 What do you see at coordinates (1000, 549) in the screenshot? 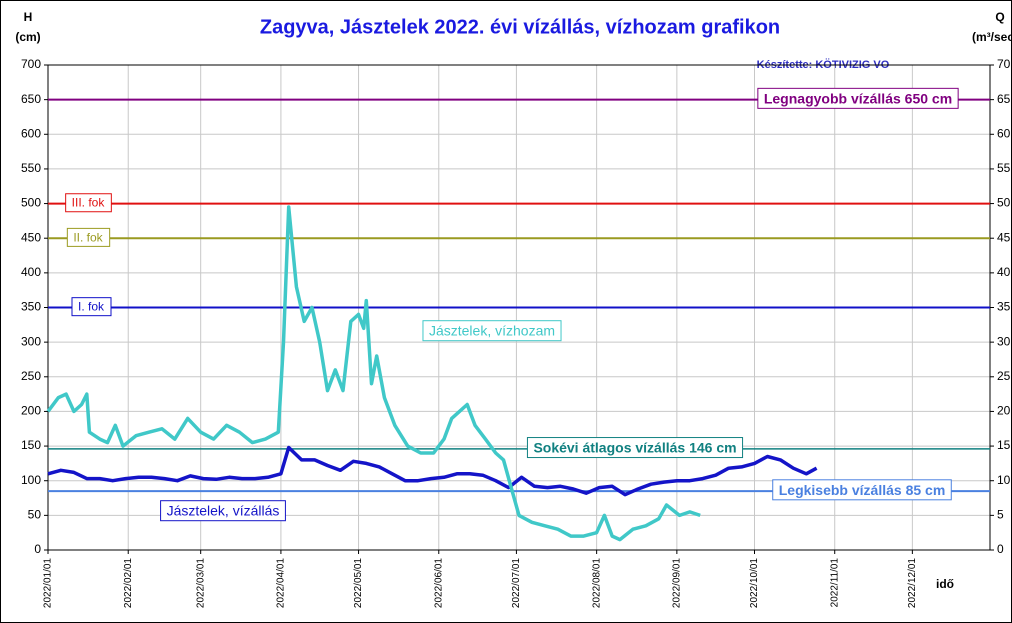
I see `y2-tick-label: 0` at bounding box center [1000, 549].